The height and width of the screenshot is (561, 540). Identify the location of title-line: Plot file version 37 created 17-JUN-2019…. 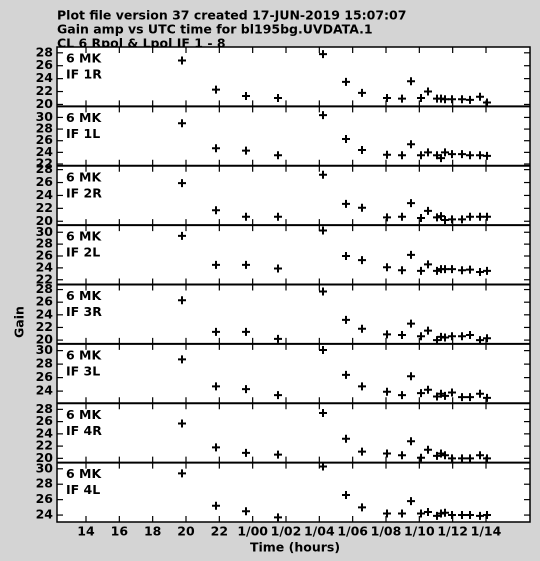
(231, 15).